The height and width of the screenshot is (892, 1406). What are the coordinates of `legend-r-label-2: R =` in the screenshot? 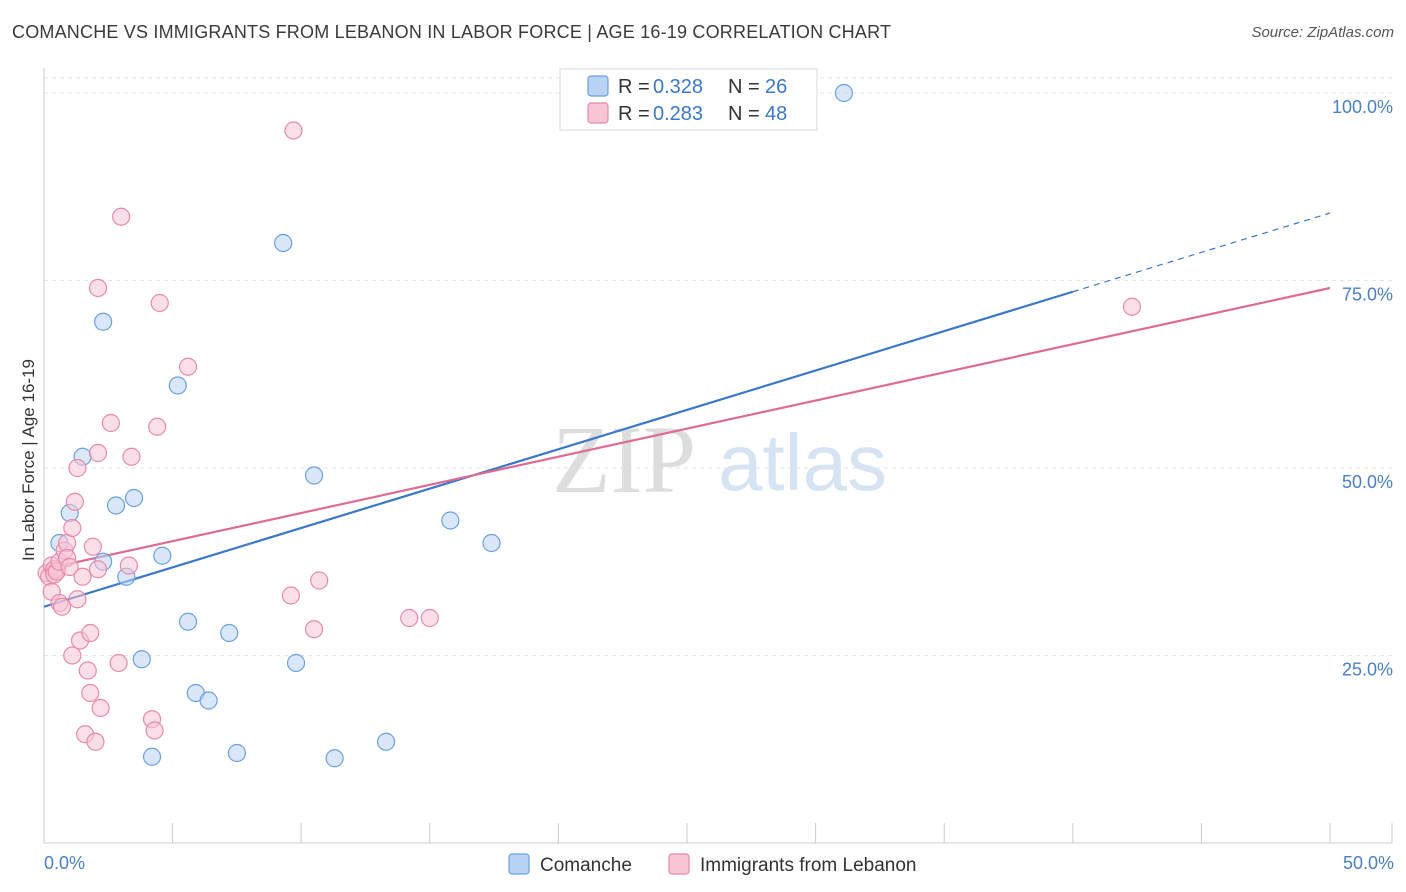 It's located at (634, 114).